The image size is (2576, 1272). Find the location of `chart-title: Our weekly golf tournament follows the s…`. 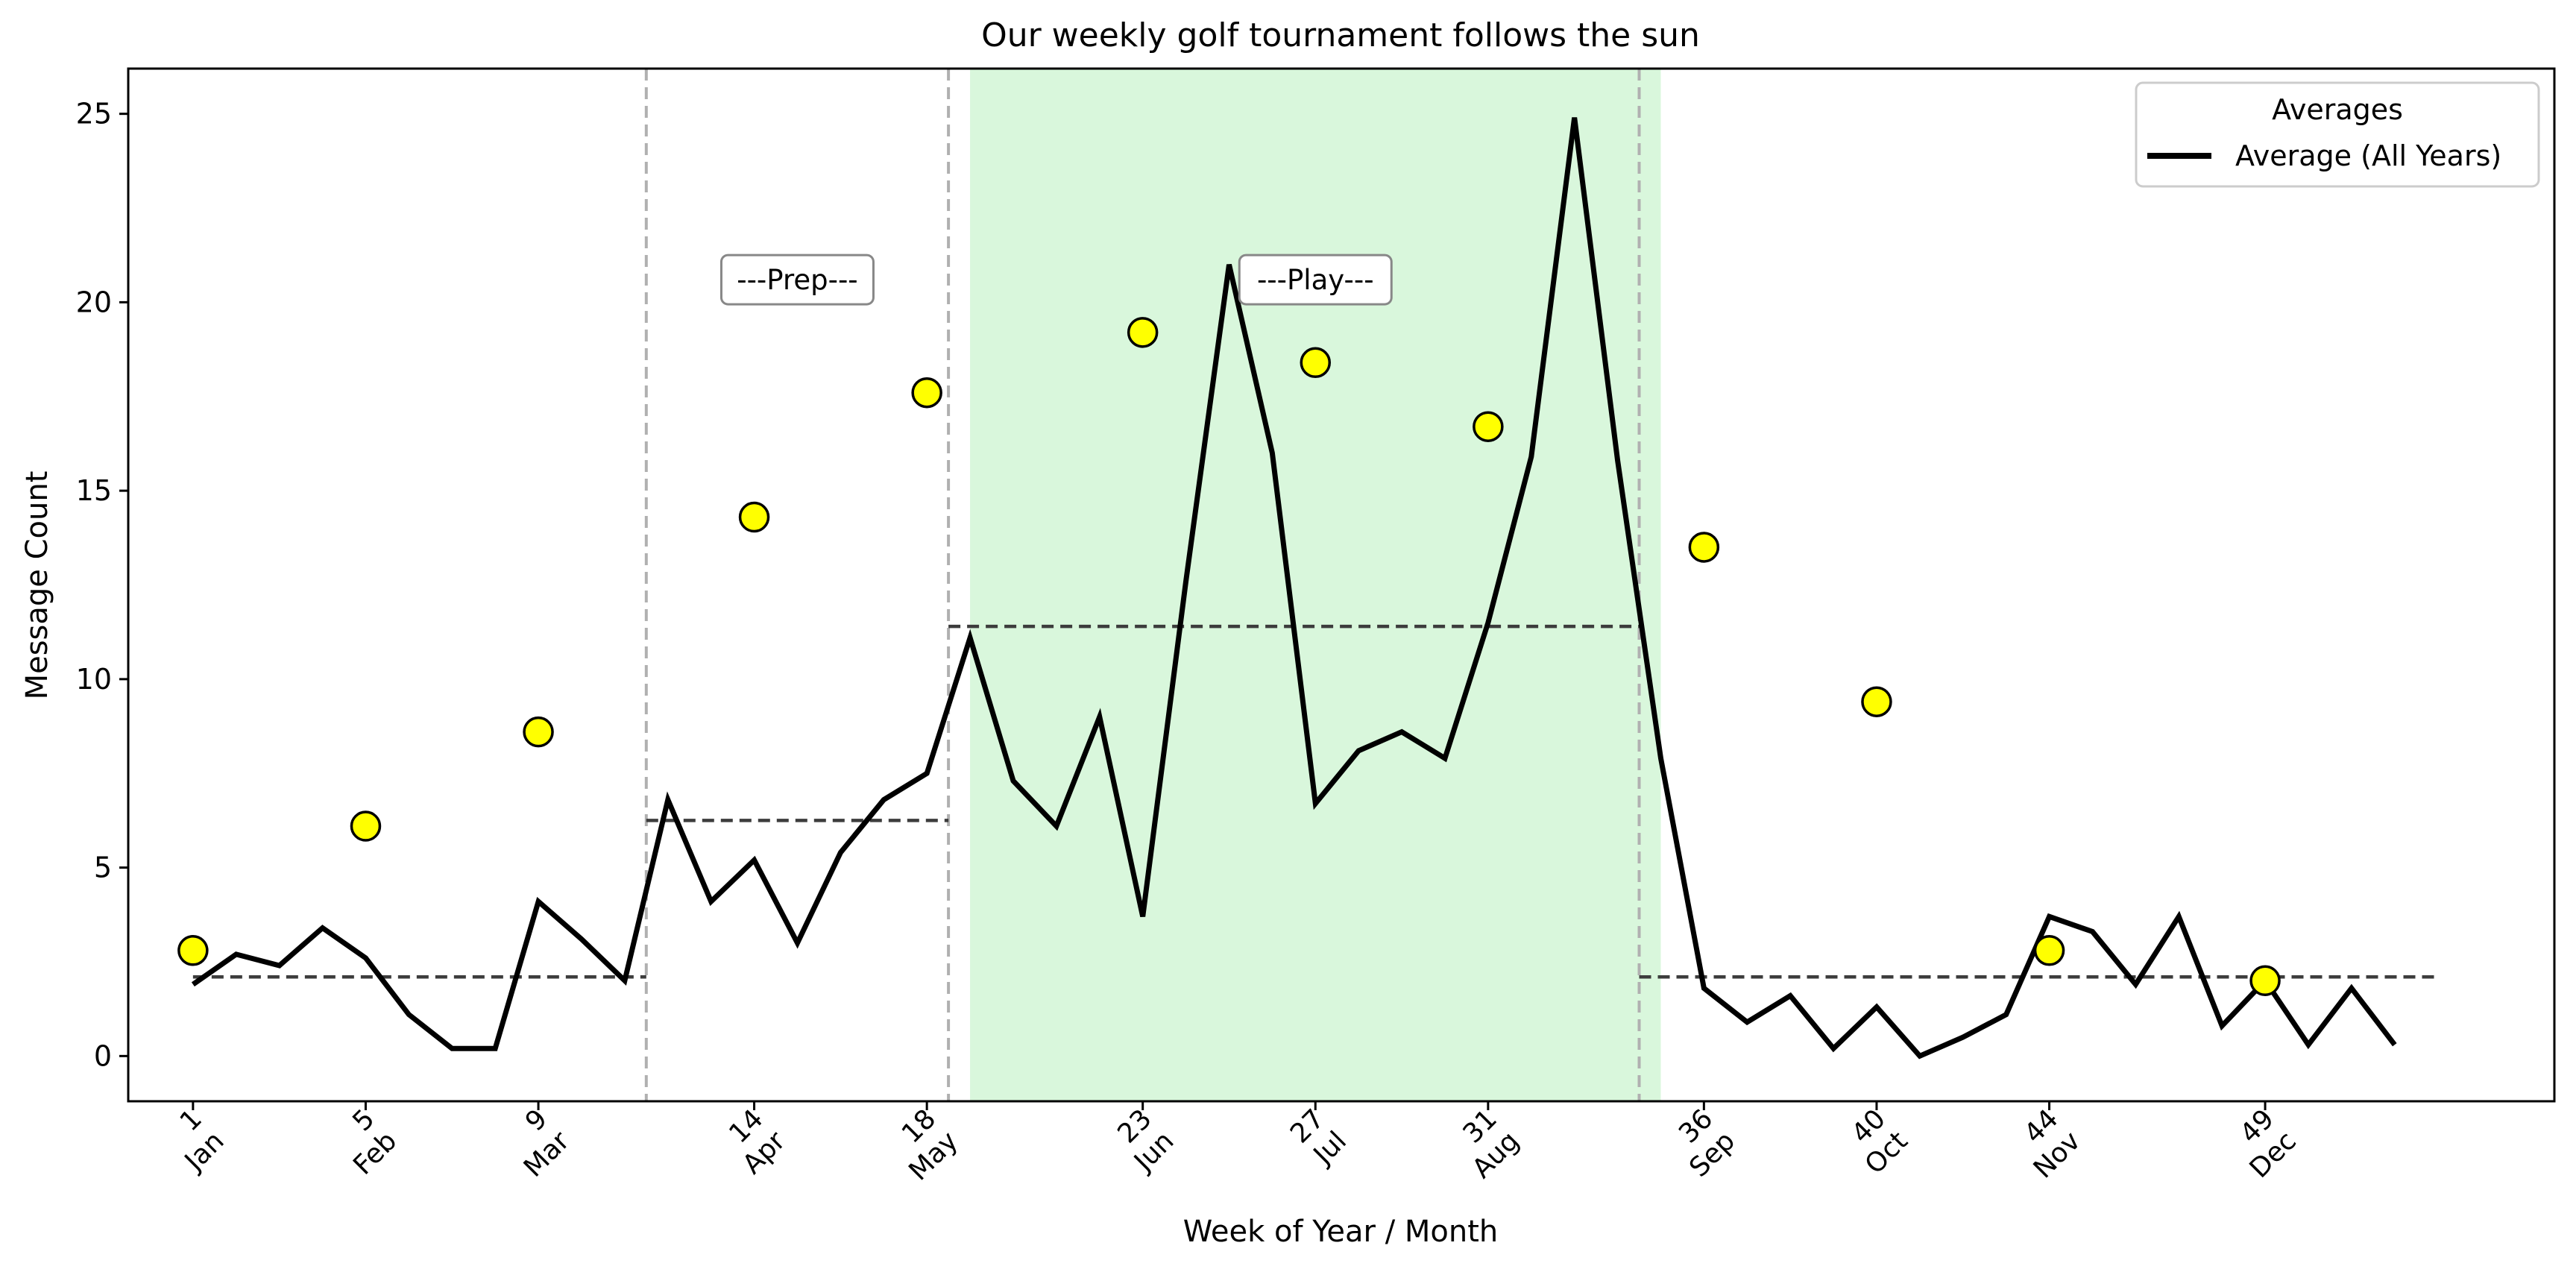

chart-title: Our weekly golf tournament follows the s… is located at coordinates (1340, 35).